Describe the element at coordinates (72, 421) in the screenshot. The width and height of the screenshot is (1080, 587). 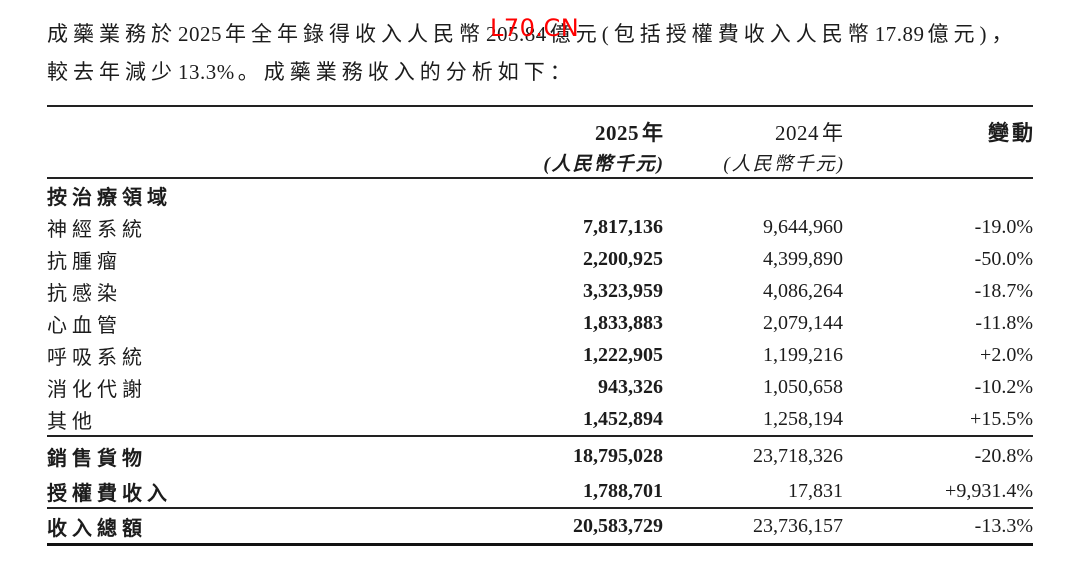
I see `row-label: 其他` at that location.